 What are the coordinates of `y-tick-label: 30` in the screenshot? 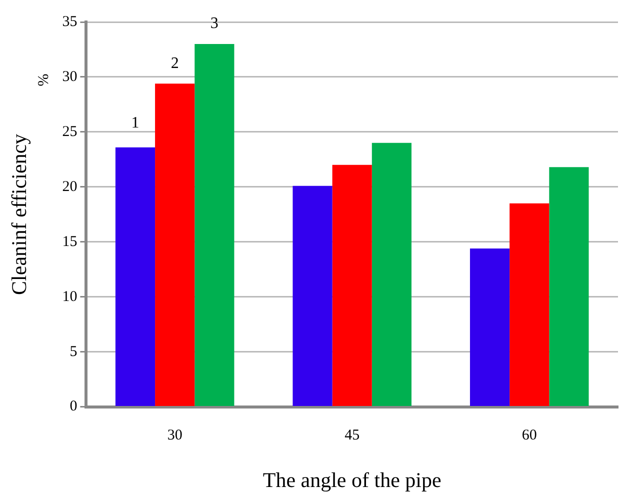 It's located at (70, 76).